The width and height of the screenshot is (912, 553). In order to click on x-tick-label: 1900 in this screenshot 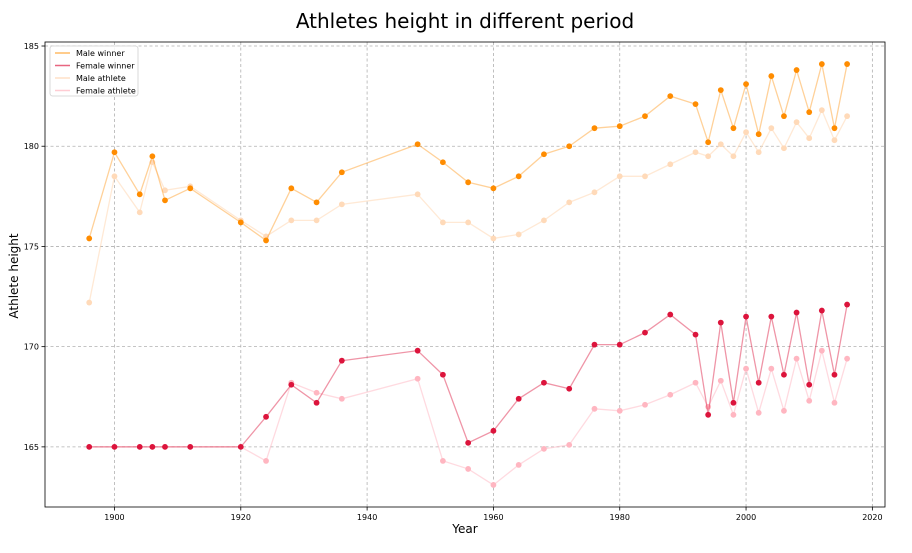, I will do `click(114, 517)`.